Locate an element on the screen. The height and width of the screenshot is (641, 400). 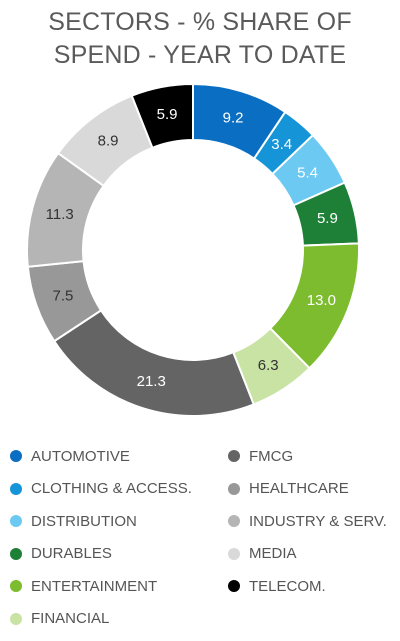
slice-telecom is located at coordinates (162, 116).